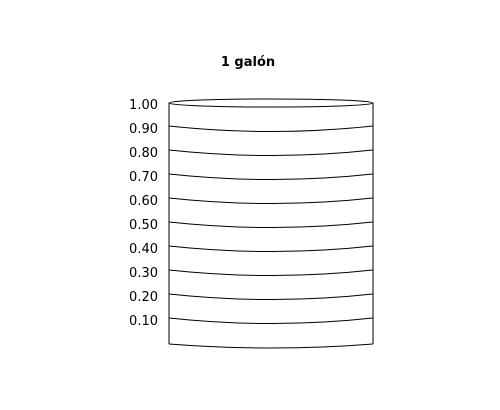  What do you see at coordinates (143, 213) in the screenshot?
I see `scale-labels: 1.00 0.90 0.80 0.70 0.60 0.50 0.40 0.30 0.20 0.10` at bounding box center [143, 213].